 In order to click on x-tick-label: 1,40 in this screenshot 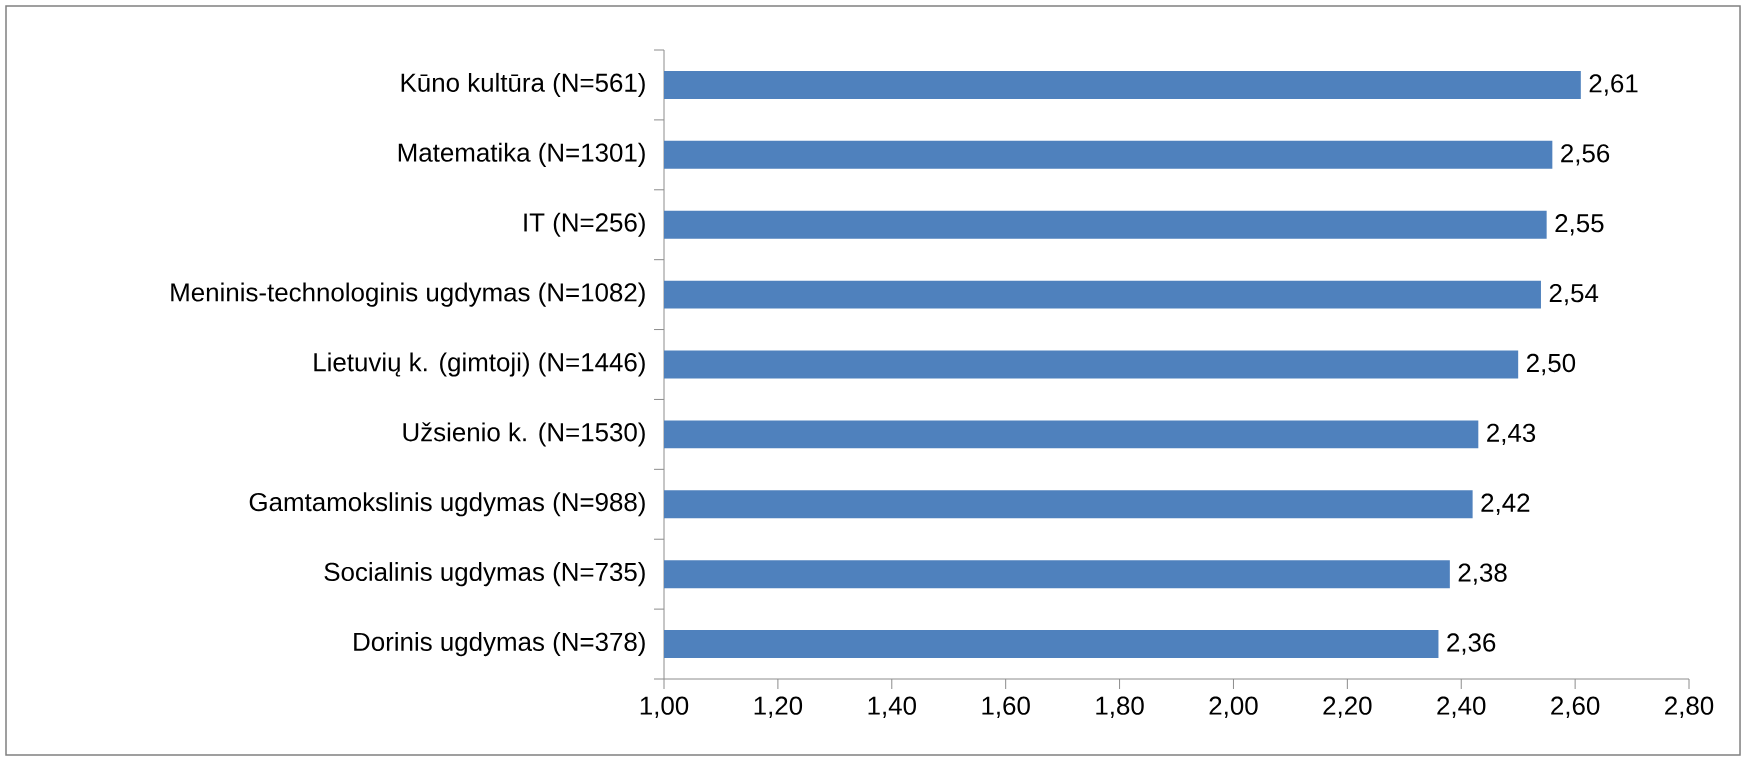, I will do `click(892, 707)`.